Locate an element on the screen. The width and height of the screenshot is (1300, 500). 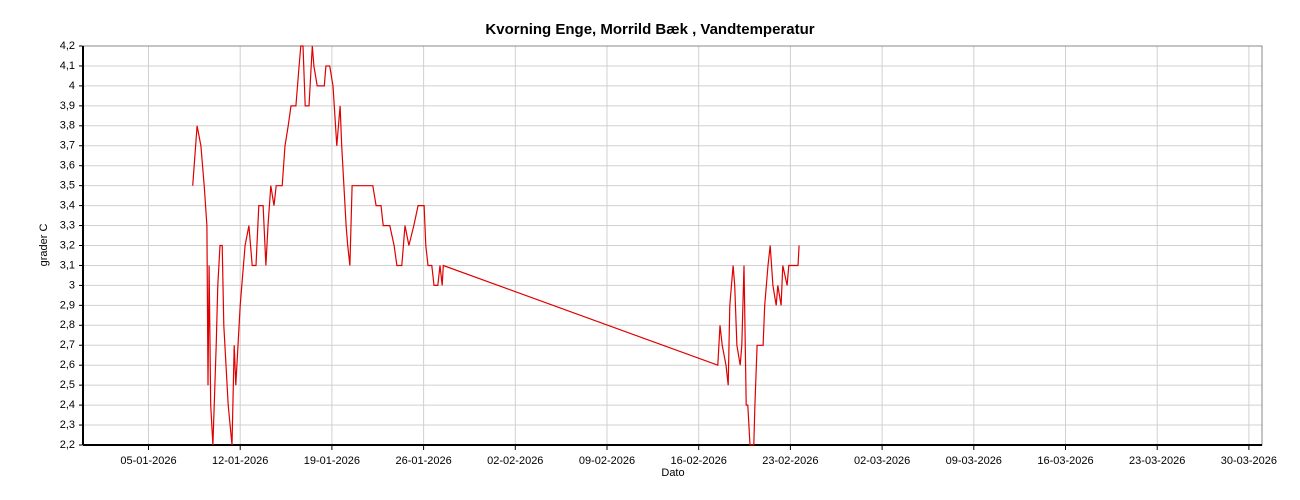
y-tick-label: 4 is located at coordinates (72, 86).